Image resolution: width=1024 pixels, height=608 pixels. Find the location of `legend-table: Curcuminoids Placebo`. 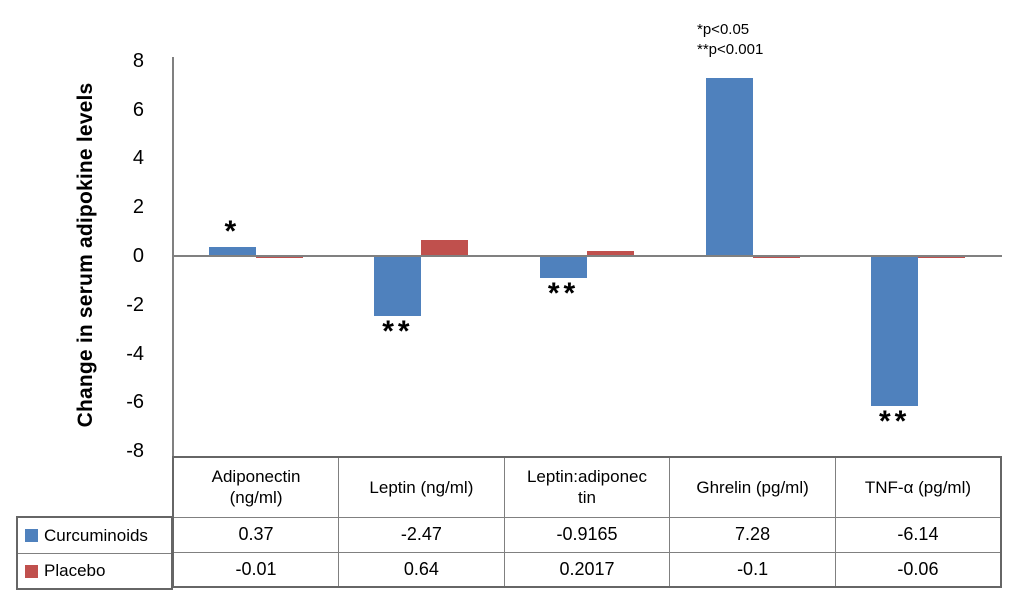

legend-table: Curcuminoids Placebo is located at coordinates (94, 553).